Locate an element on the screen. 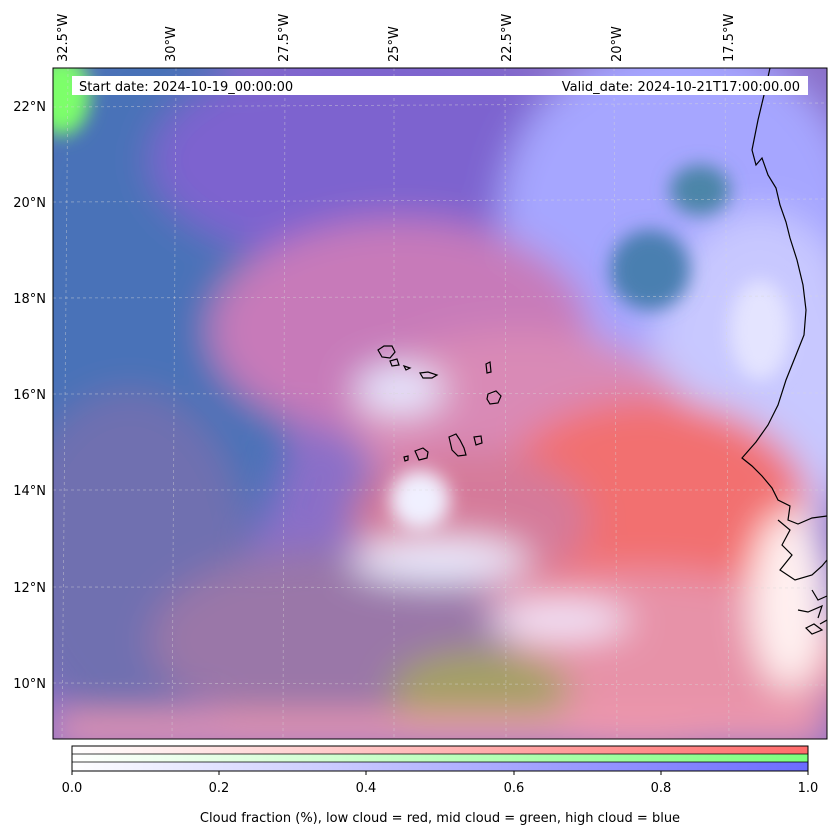  lon-label-32-5w: 32.5°W is located at coordinates (63, 38).